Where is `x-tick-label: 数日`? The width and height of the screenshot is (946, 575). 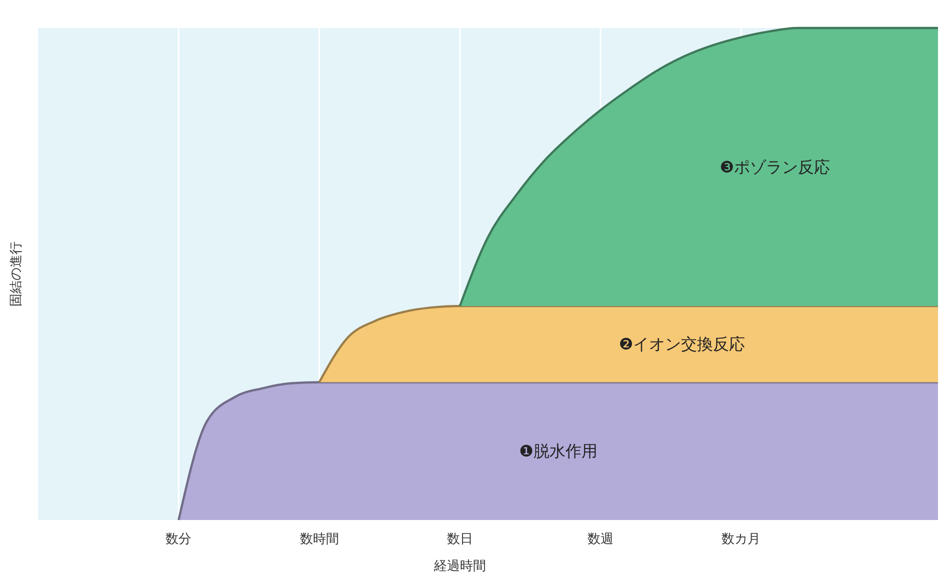
x-tick-label: 数日 is located at coordinates (459, 538).